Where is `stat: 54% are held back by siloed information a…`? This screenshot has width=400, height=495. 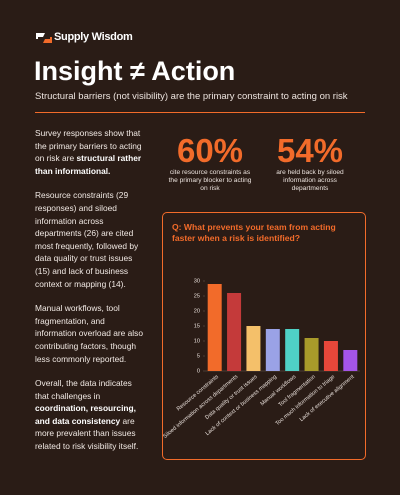 stat: 54% are held back by siloed information a… is located at coordinates (310, 163).